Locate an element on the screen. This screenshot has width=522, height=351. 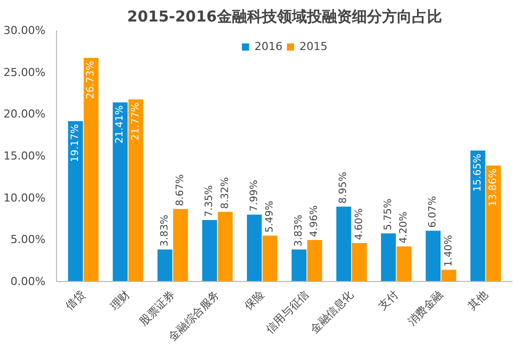
data-label: 5.75% is located at coordinates (388, 214).